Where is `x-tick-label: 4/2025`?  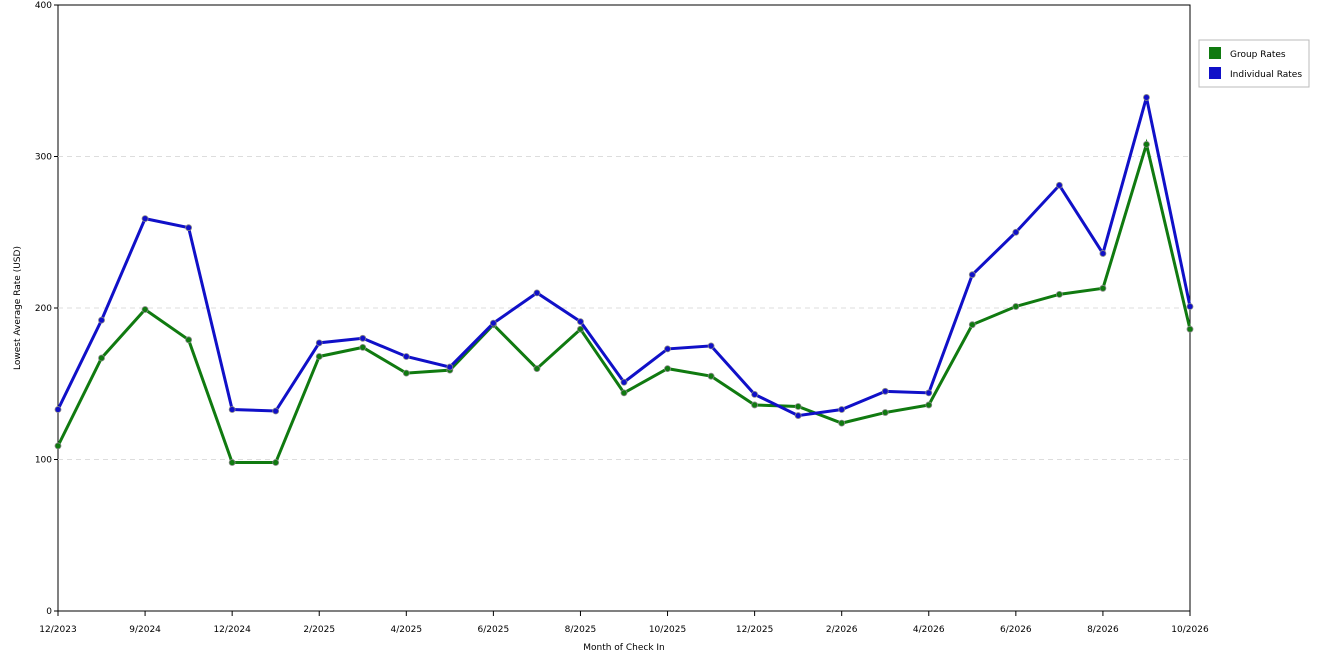
x-tick-label: 4/2025 is located at coordinates (406, 630).